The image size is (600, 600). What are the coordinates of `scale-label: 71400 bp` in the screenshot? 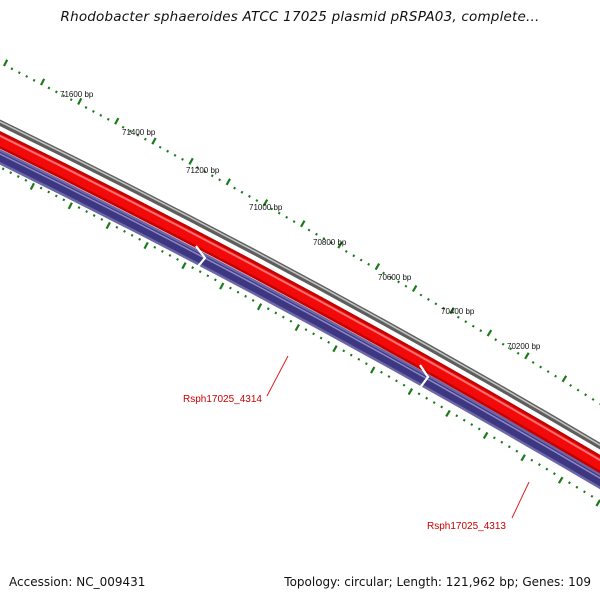 It's located at (139, 132).